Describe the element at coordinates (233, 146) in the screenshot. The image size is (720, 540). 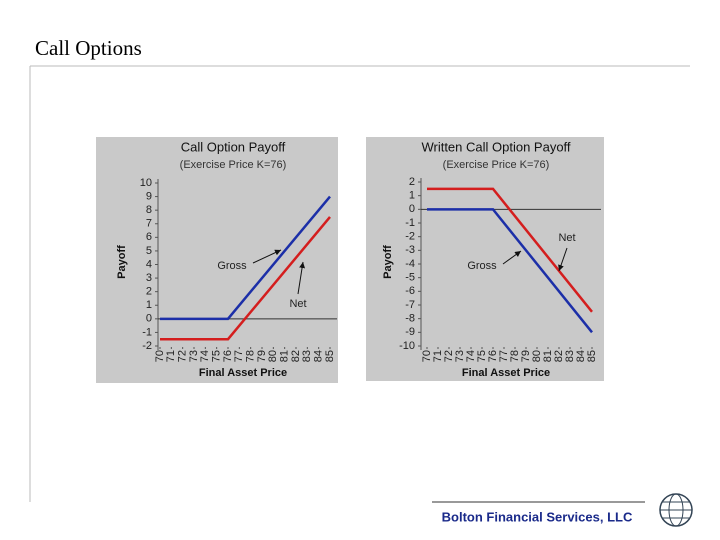
I see `chart-title: Call Option Payoff` at that location.